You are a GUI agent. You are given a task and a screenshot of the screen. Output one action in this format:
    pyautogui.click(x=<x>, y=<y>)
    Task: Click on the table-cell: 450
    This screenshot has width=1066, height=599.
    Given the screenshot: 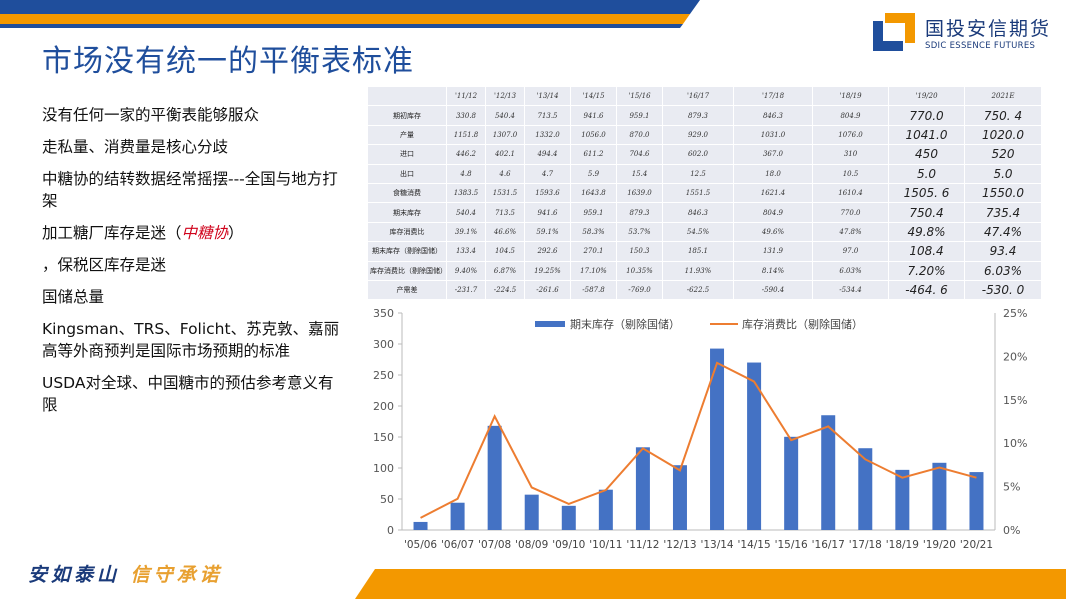 What is the action you would take?
    pyautogui.click(x=926, y=154)
    